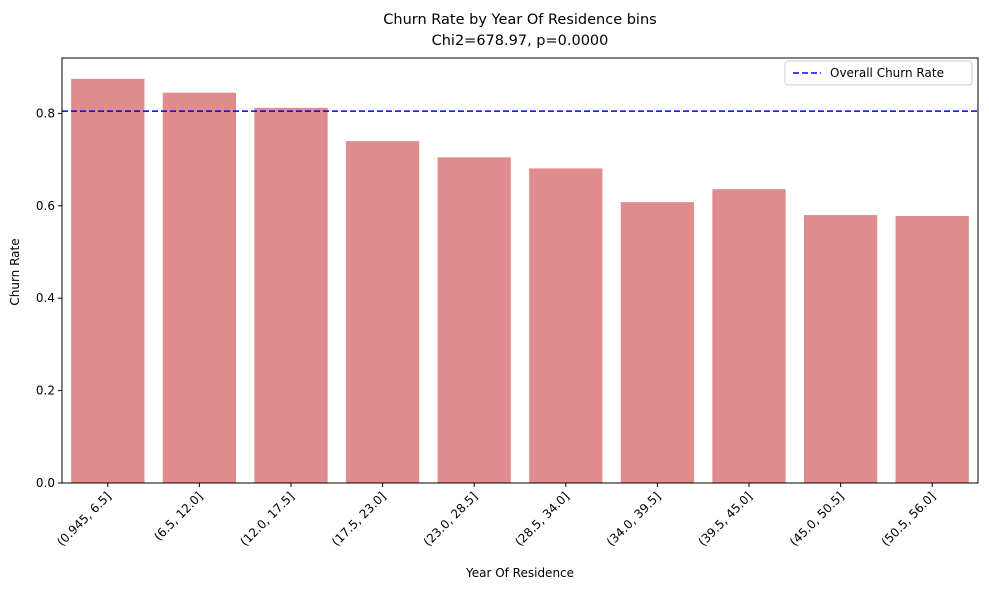 This screenshot has width=989, height=590. I want to click on x-tick-label: (50.5, 56.0], so click(909, 519).